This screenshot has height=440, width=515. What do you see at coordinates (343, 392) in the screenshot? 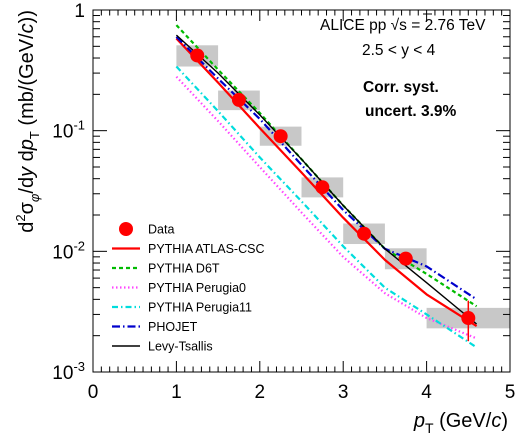
I see `x-tick-label: 3` at bounding box center [343, 392].